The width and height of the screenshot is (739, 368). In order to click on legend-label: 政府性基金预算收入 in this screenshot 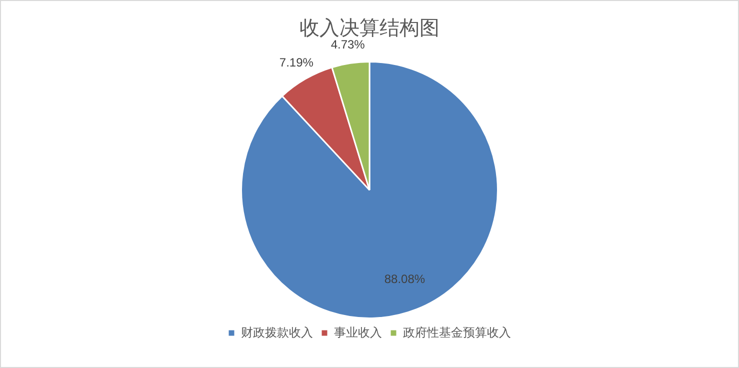, I will do `click(457, 332)`.